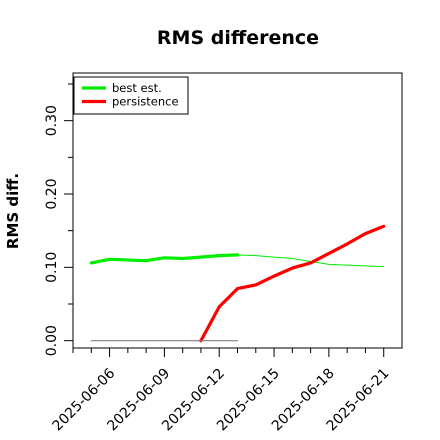  I want to click on chart-title: RMS difference, so click(238, 38).